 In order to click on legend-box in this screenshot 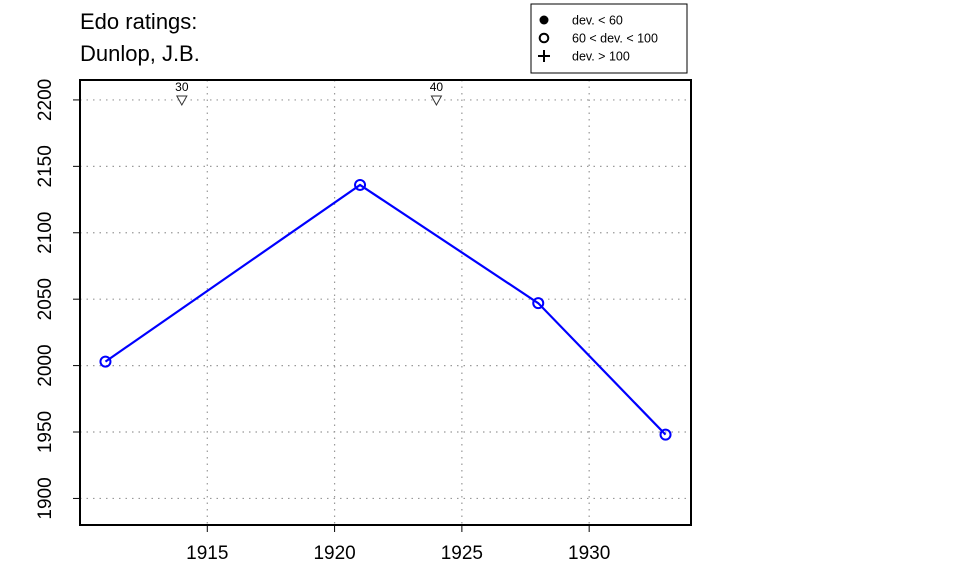, I will do `click(609, 38)`.